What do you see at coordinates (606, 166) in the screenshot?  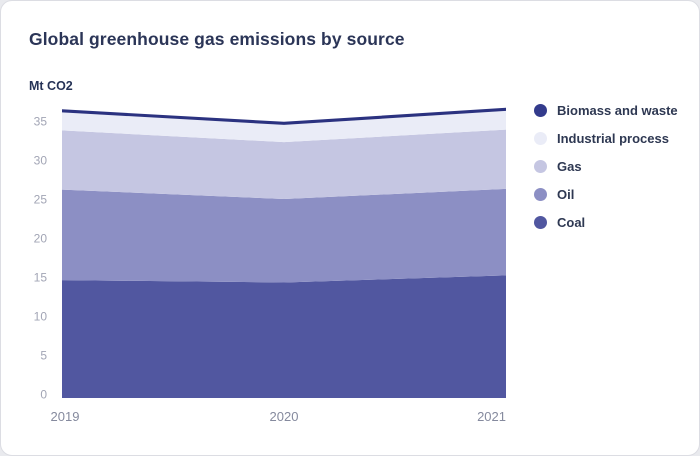 I see `legend-item-gas: Gas` at bounding box center [606, 166].